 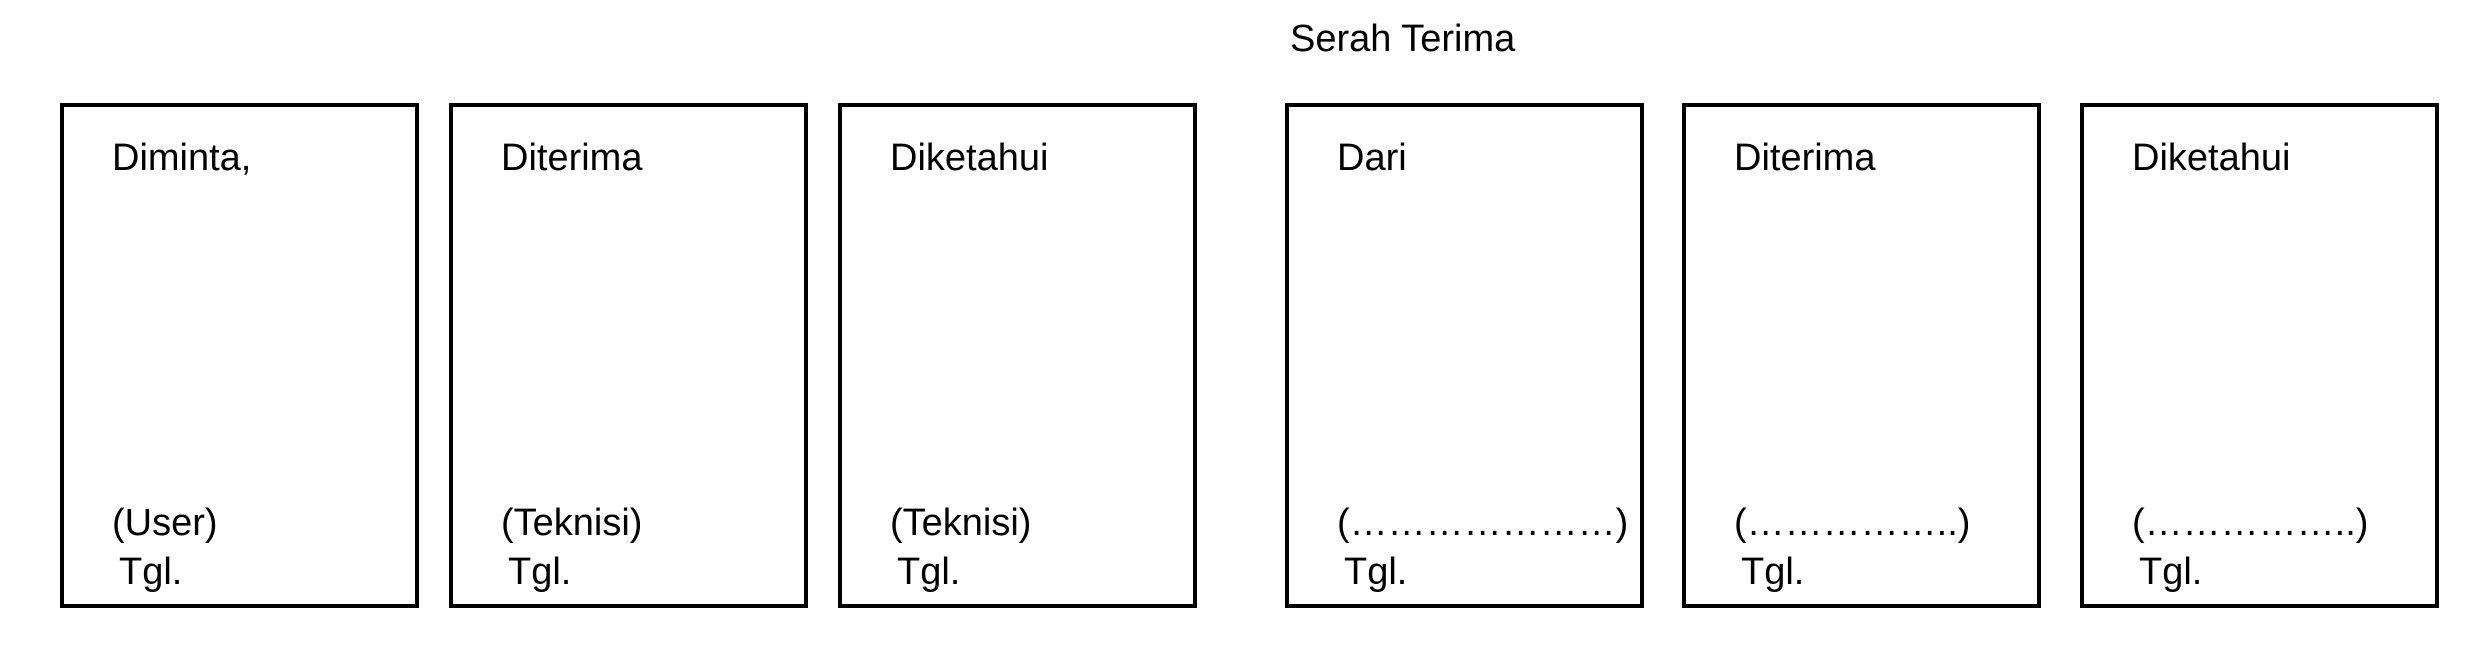 What do you see at coordinates (165, 523) in the screenshot?
I see `signature-name-line: (User)` at bounding box center [165, 523].